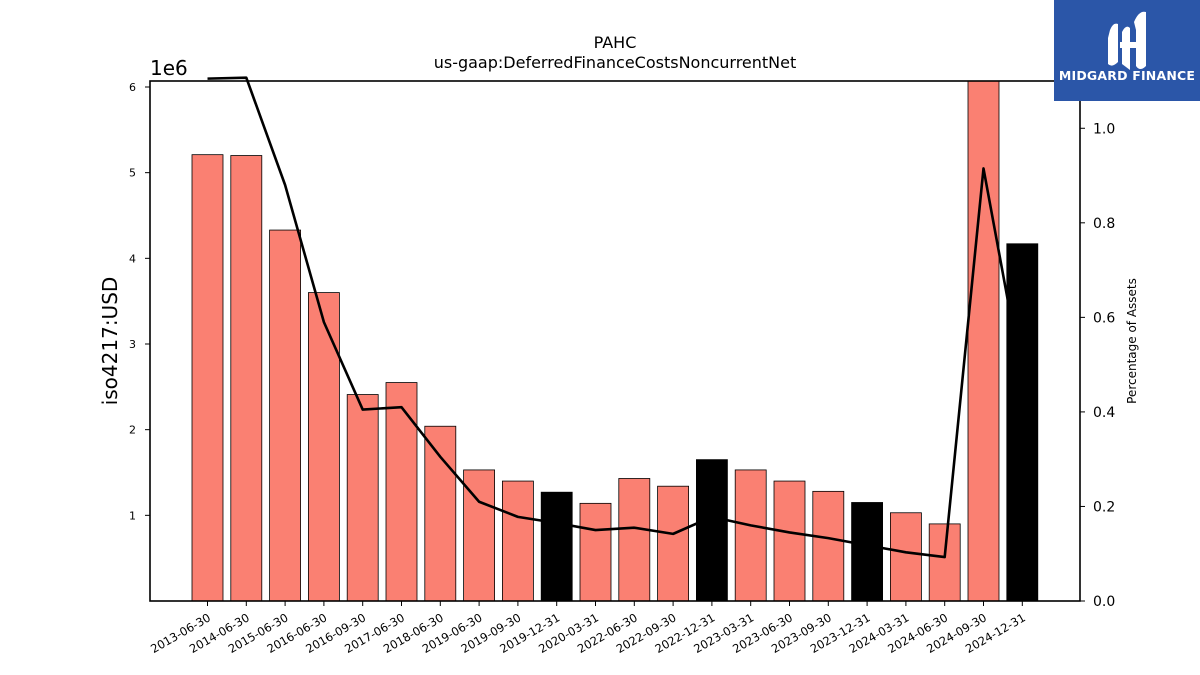 Image resolution: width=1200 pixels, height=675 pixels. Describe the element at coordinates (132, 515) in the screenshot. I see `y-tick-label: 1` at that location.